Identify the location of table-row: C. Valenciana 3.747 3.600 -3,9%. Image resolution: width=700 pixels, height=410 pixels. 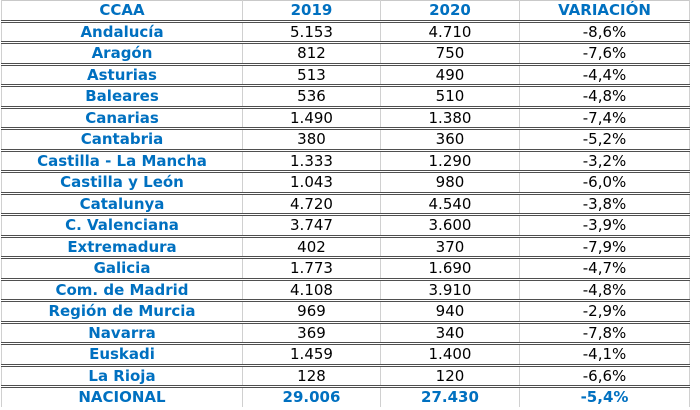
(345, 226).